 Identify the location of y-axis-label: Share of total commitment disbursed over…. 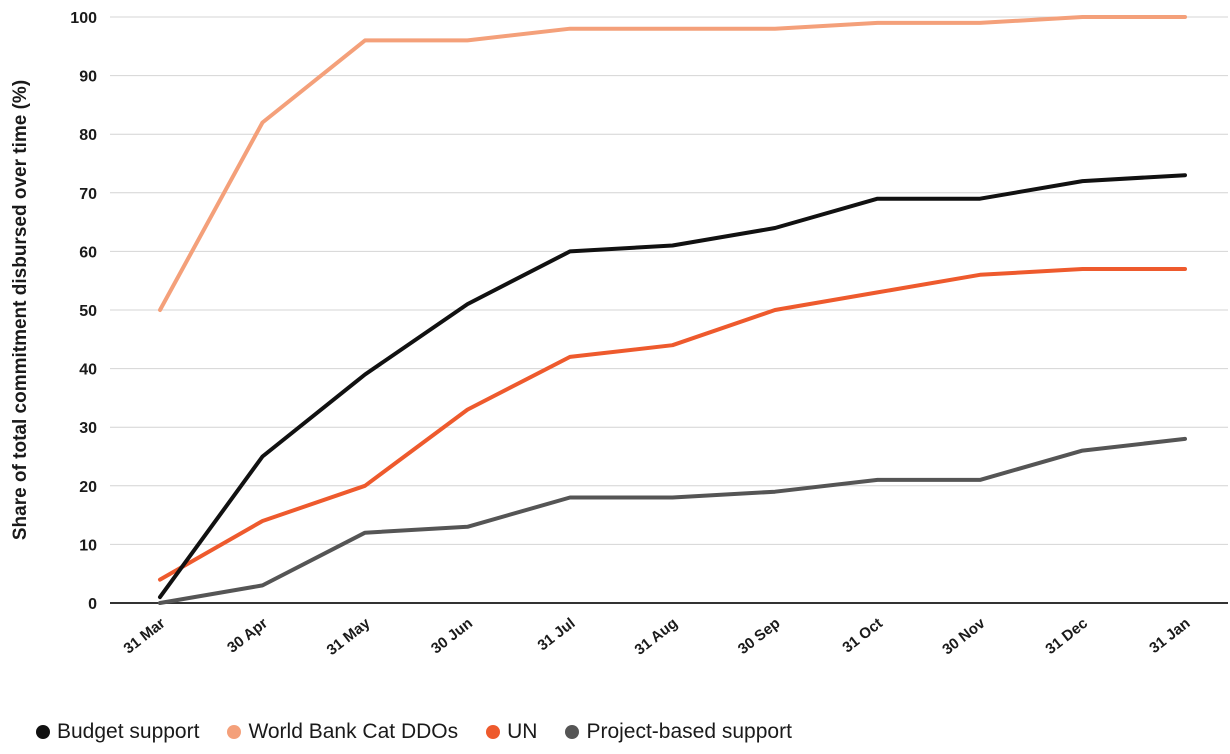
(20, 310).